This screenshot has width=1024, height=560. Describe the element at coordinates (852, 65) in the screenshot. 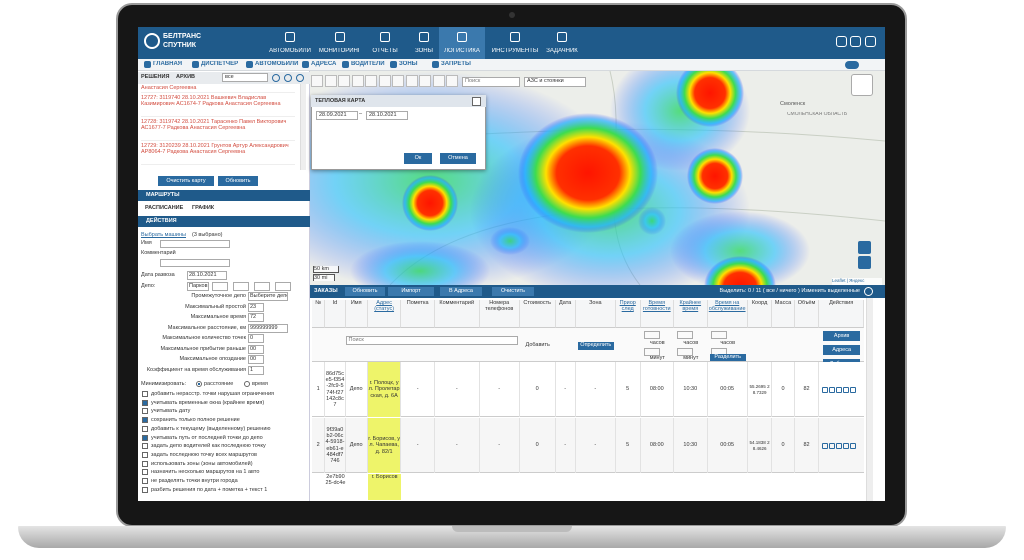

I see `map-toggle` at that location.